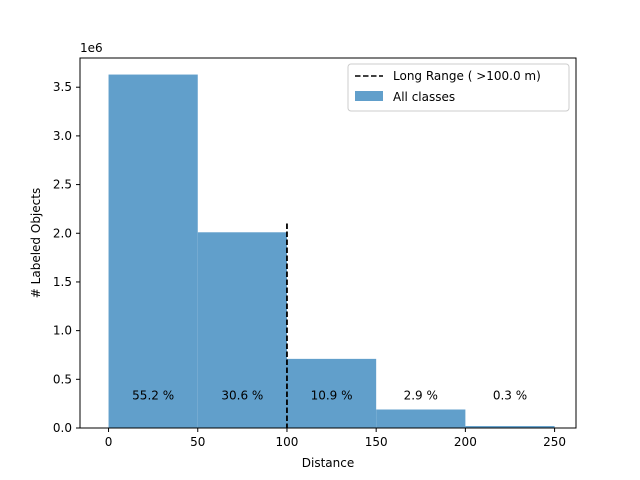 This screenshot has width=640, height=480. I want to click on bar-percentage-label: 0.3 %, so click(510, 395).